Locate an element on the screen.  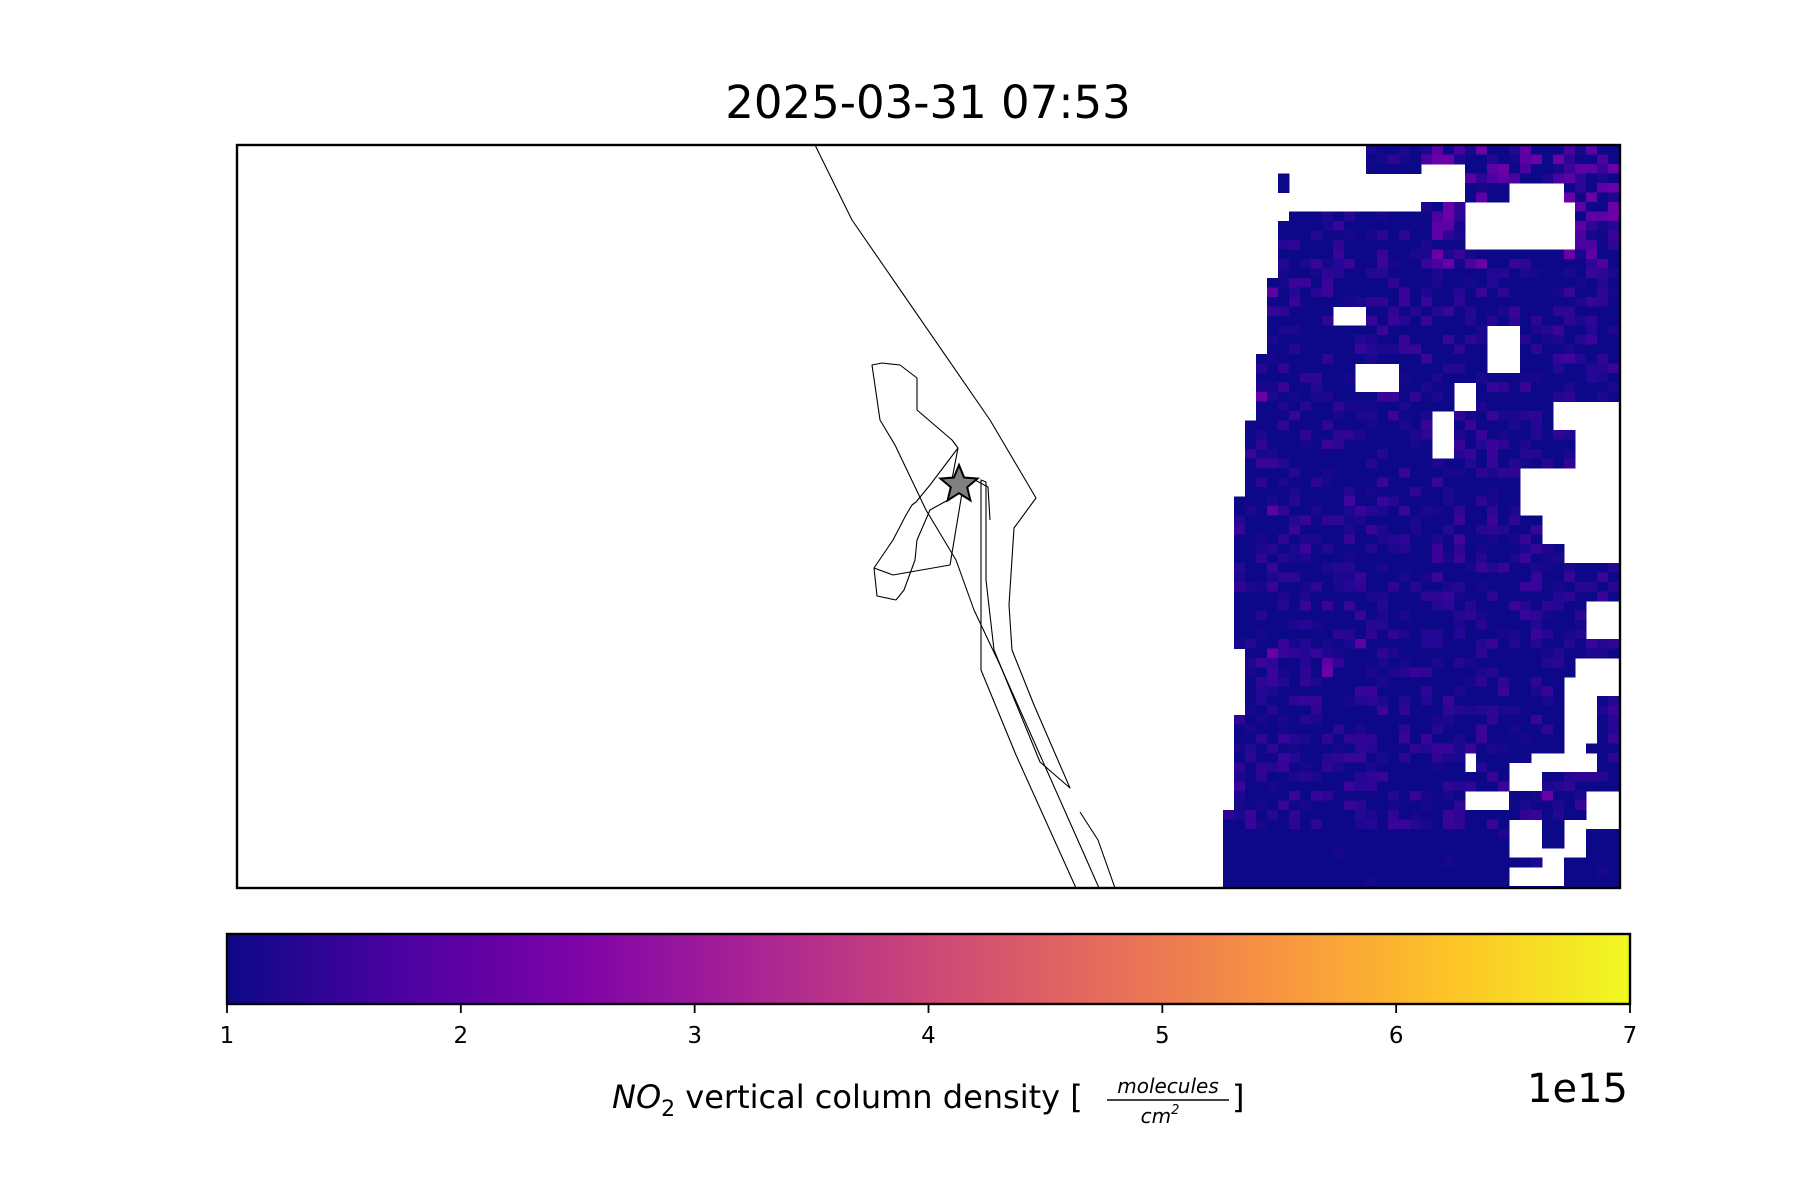
colorbar-tick-label: 5 is located at coordinates (1162, 1036).